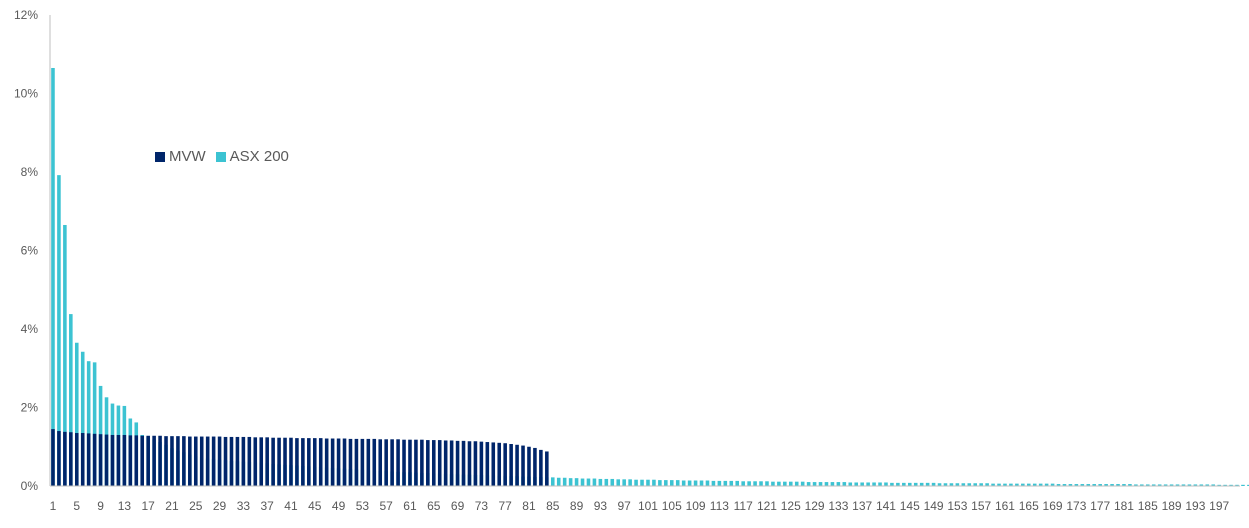 The height and width of the screenshot is (528, 1249). I want to click on x-tick-label: 185, so click(1148, 506).